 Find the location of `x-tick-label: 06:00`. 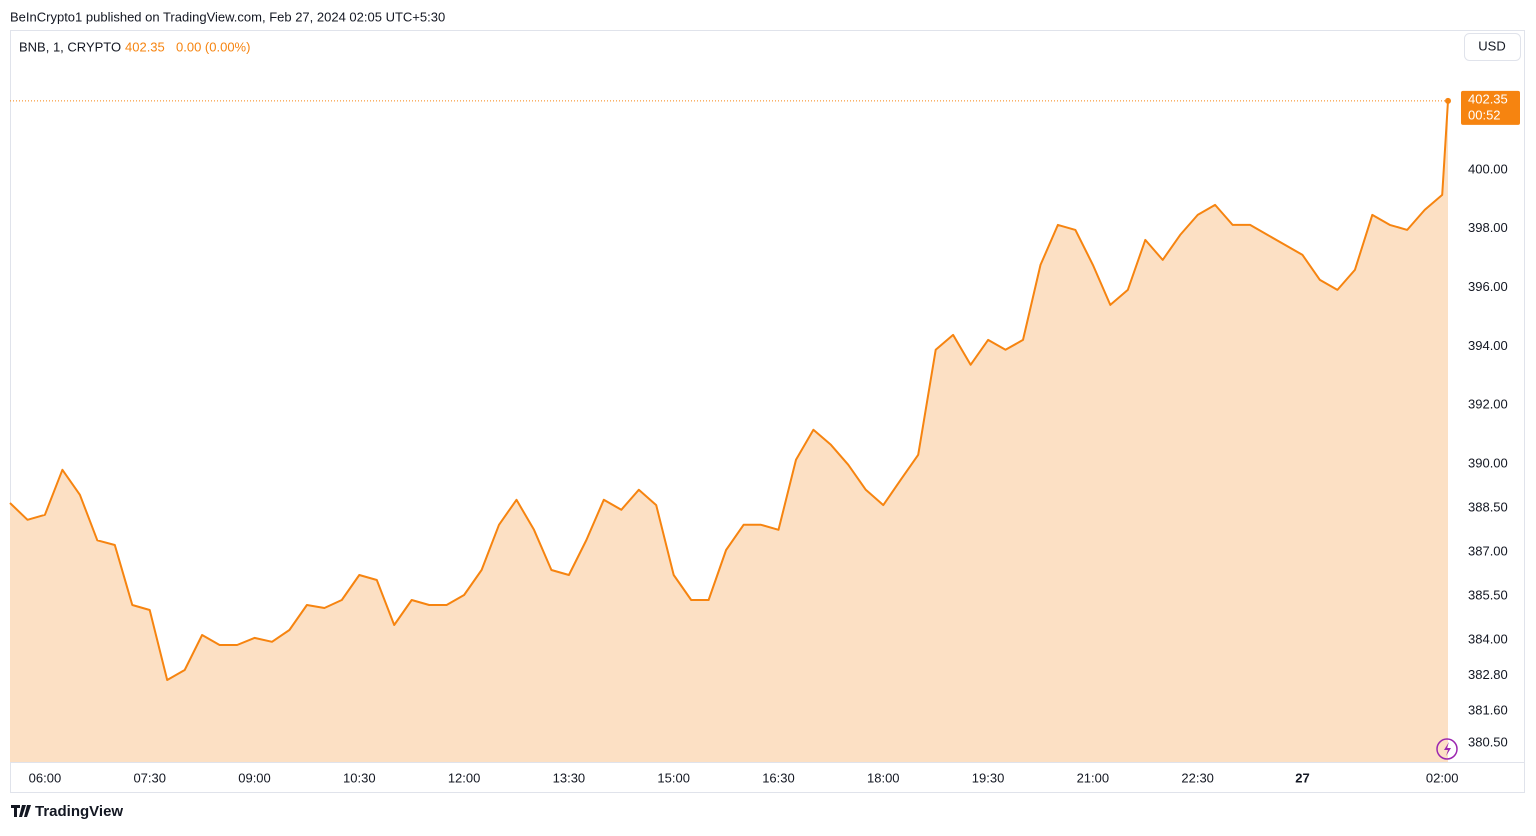

x-tick-label: 06:00 is located at coordinates (45, 777).